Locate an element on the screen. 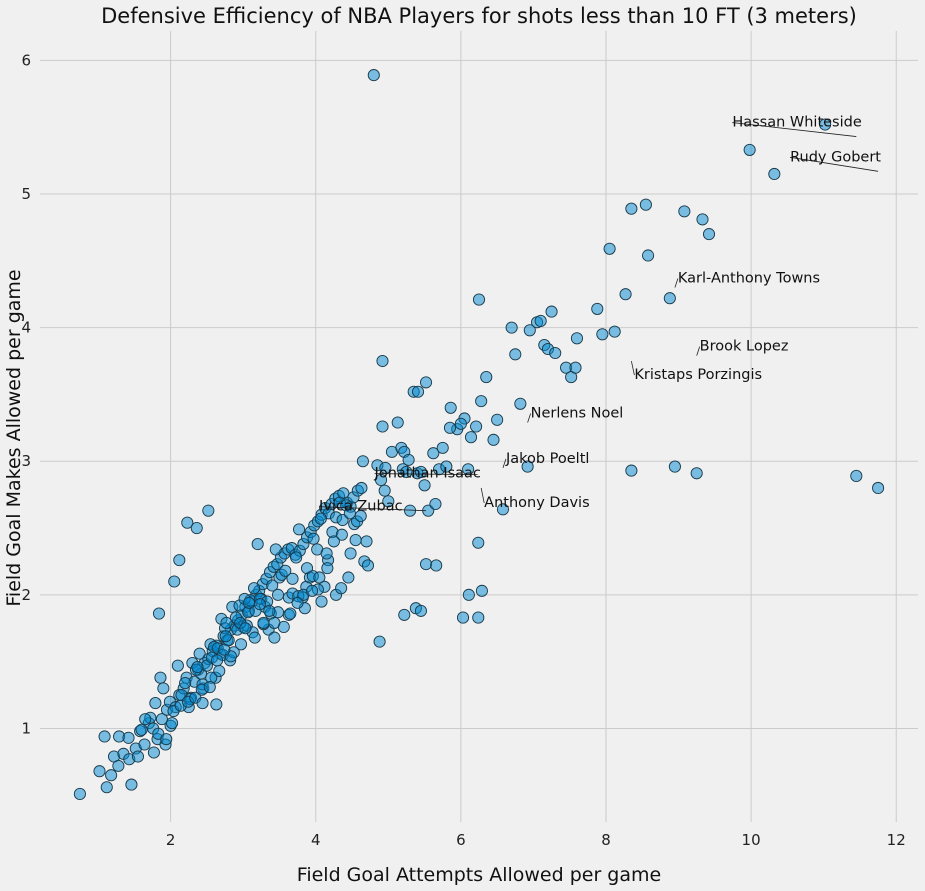 The image size is (925, 891). player-annotation: Karl-Anthony Towns is located at coordinates (749, 279).